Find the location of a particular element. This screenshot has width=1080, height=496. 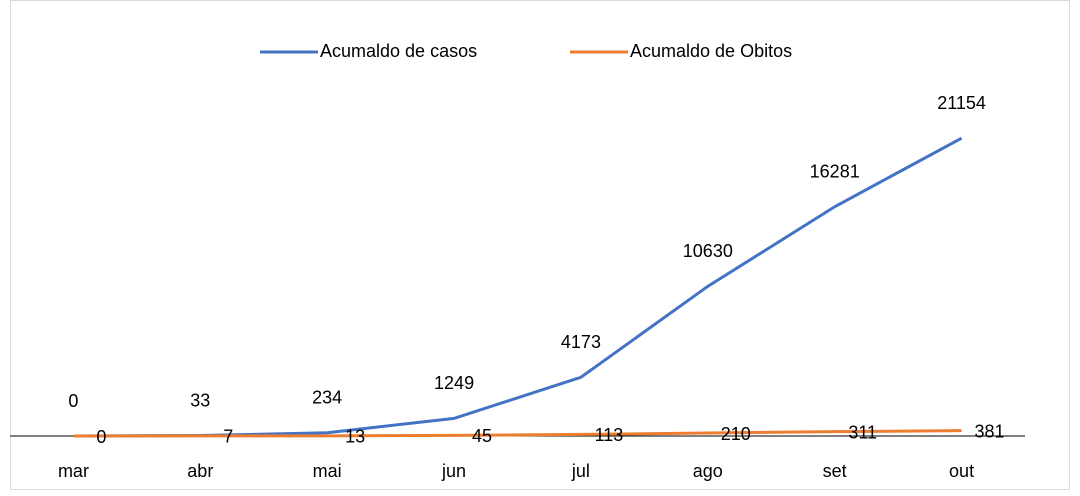

x-tick-label: set is located at coordinates (835, 471).